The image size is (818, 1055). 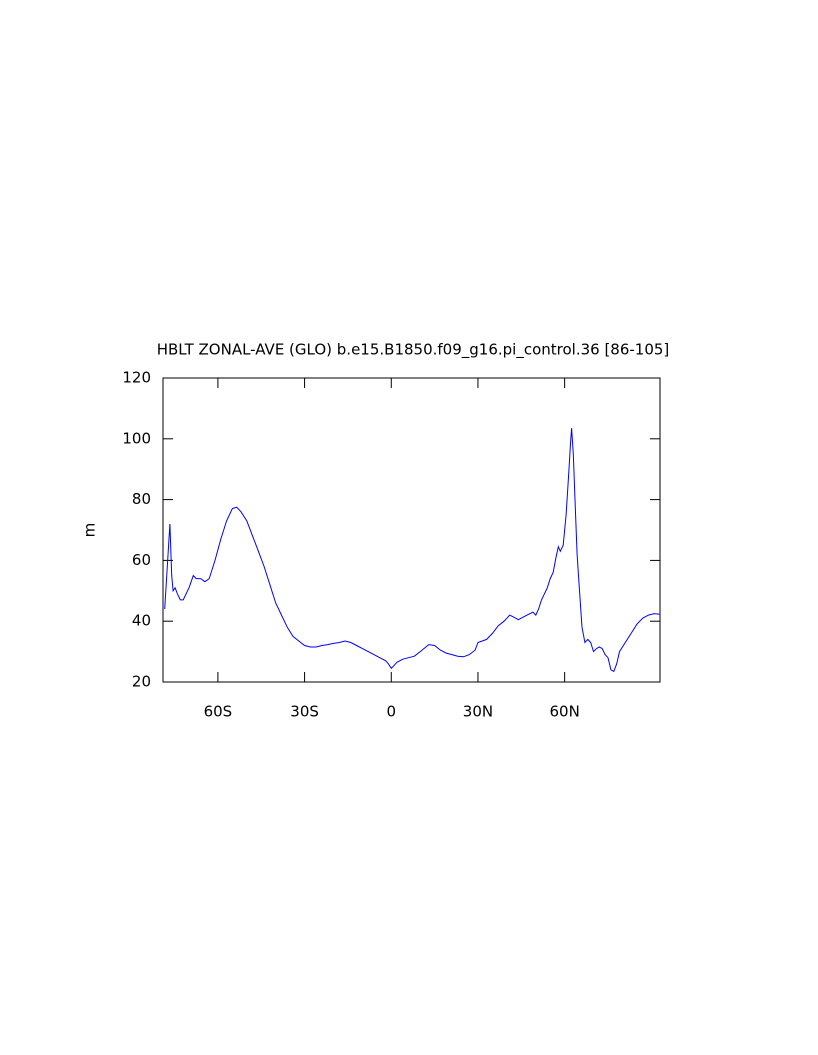 What do you see at coordinates (478, 712) in the screenshot?
I see `x-tick-label: 30N` at bounding box center [478, 712].